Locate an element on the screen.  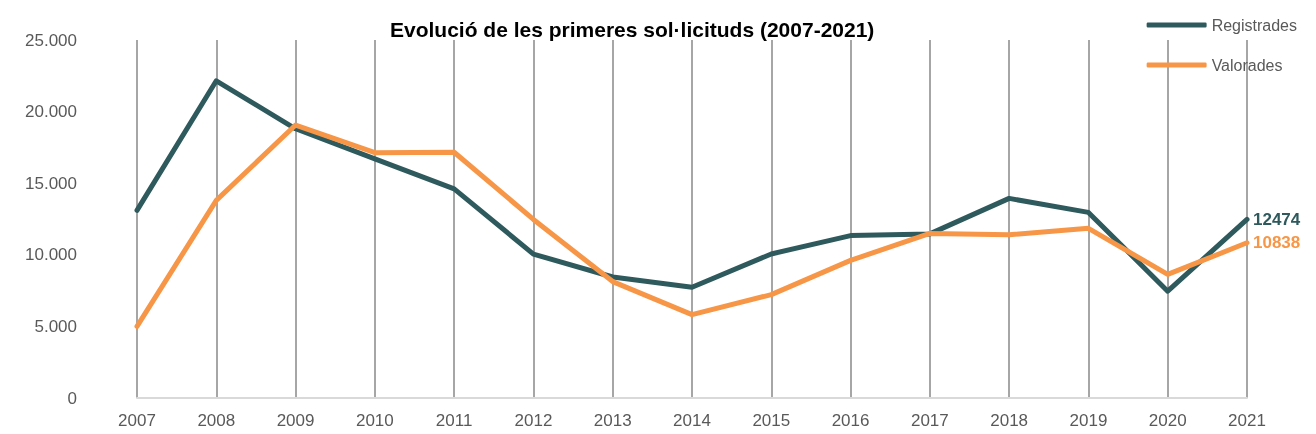
x-tick-label: 2008 is located at coordinates (216, 420).